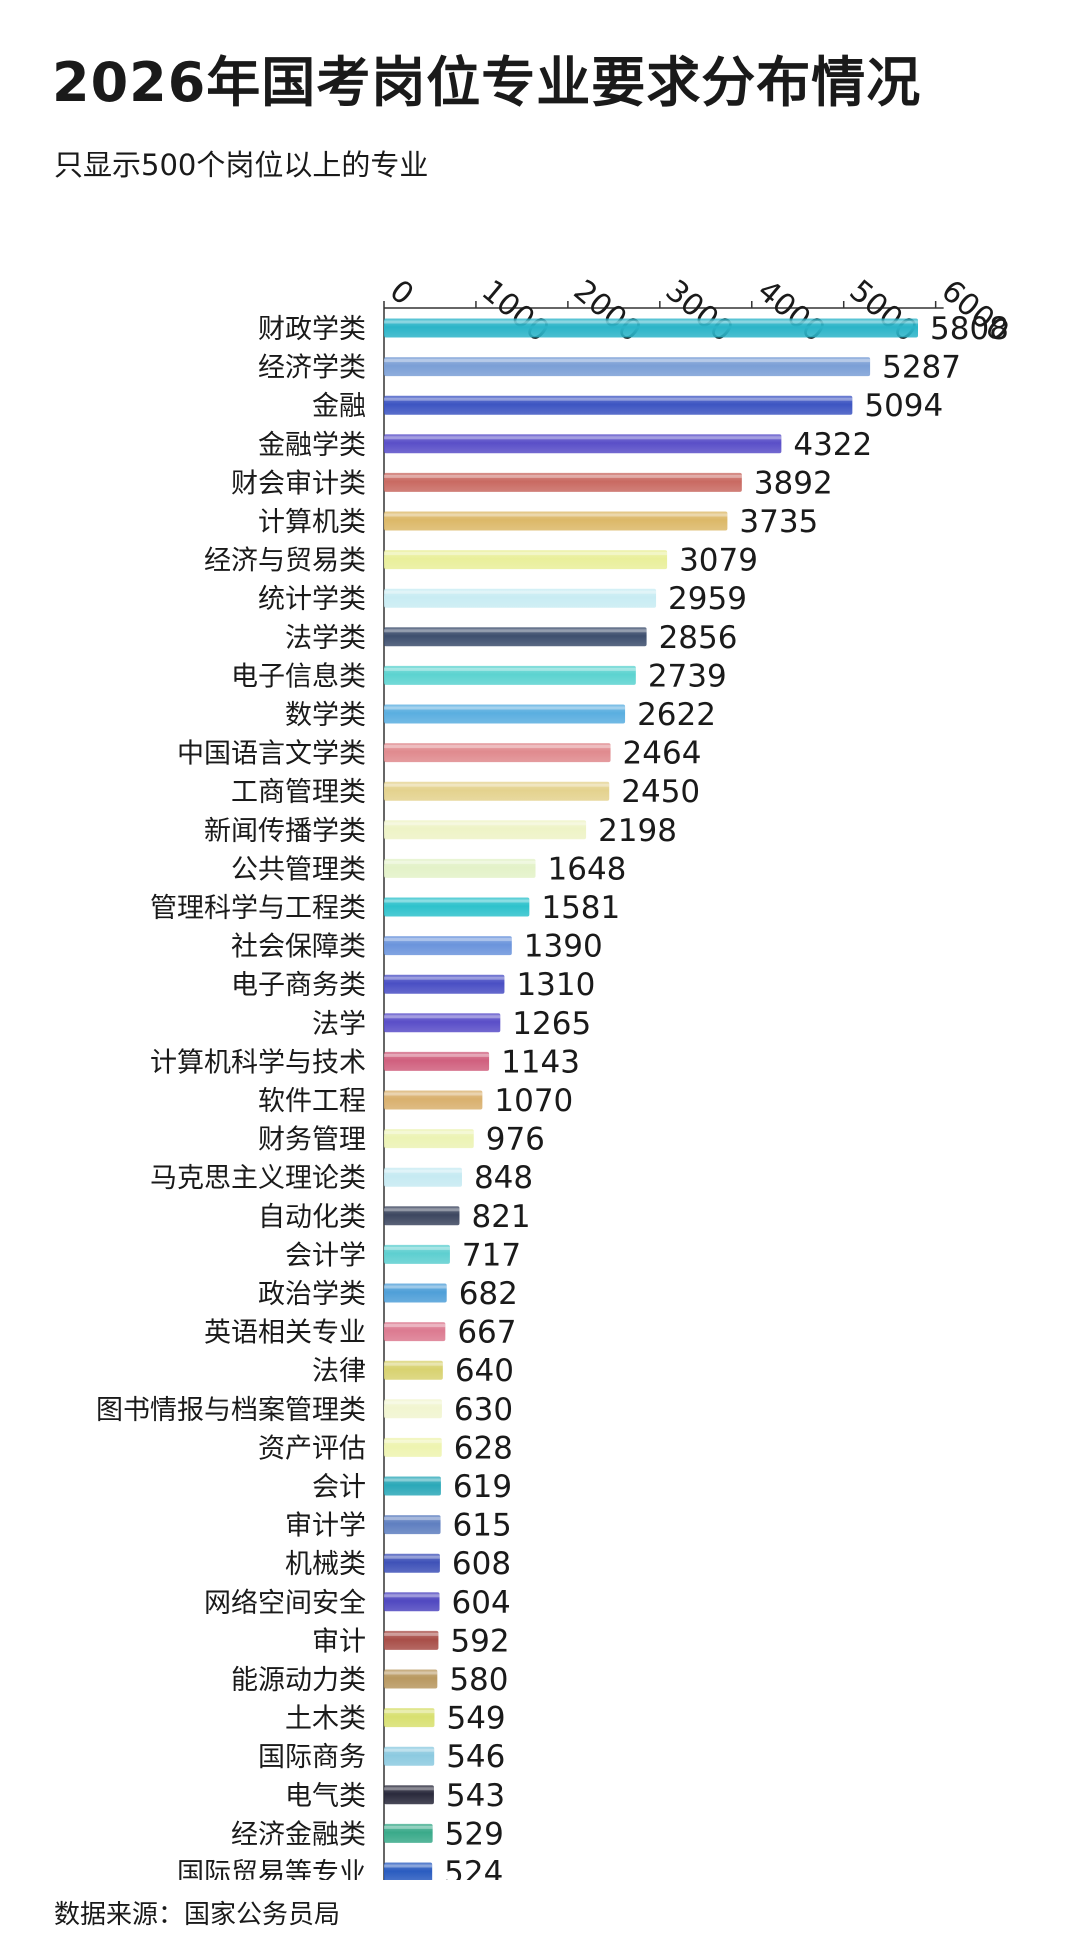 The height and width of the screenshot is (1956, 1080). Describe the element at coordinates (271, 754) in the screenshot. I see `category-label: 中国语言文学类` at that location.